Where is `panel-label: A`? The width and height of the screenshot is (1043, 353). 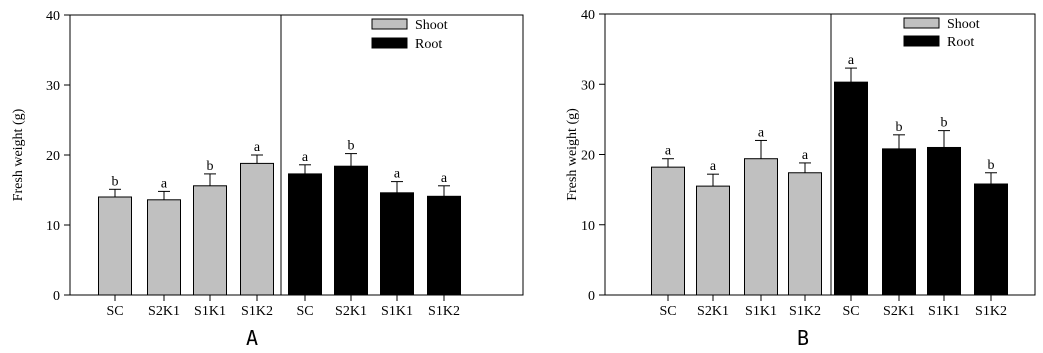 panel-label: A is located at coordinates (252, 338).